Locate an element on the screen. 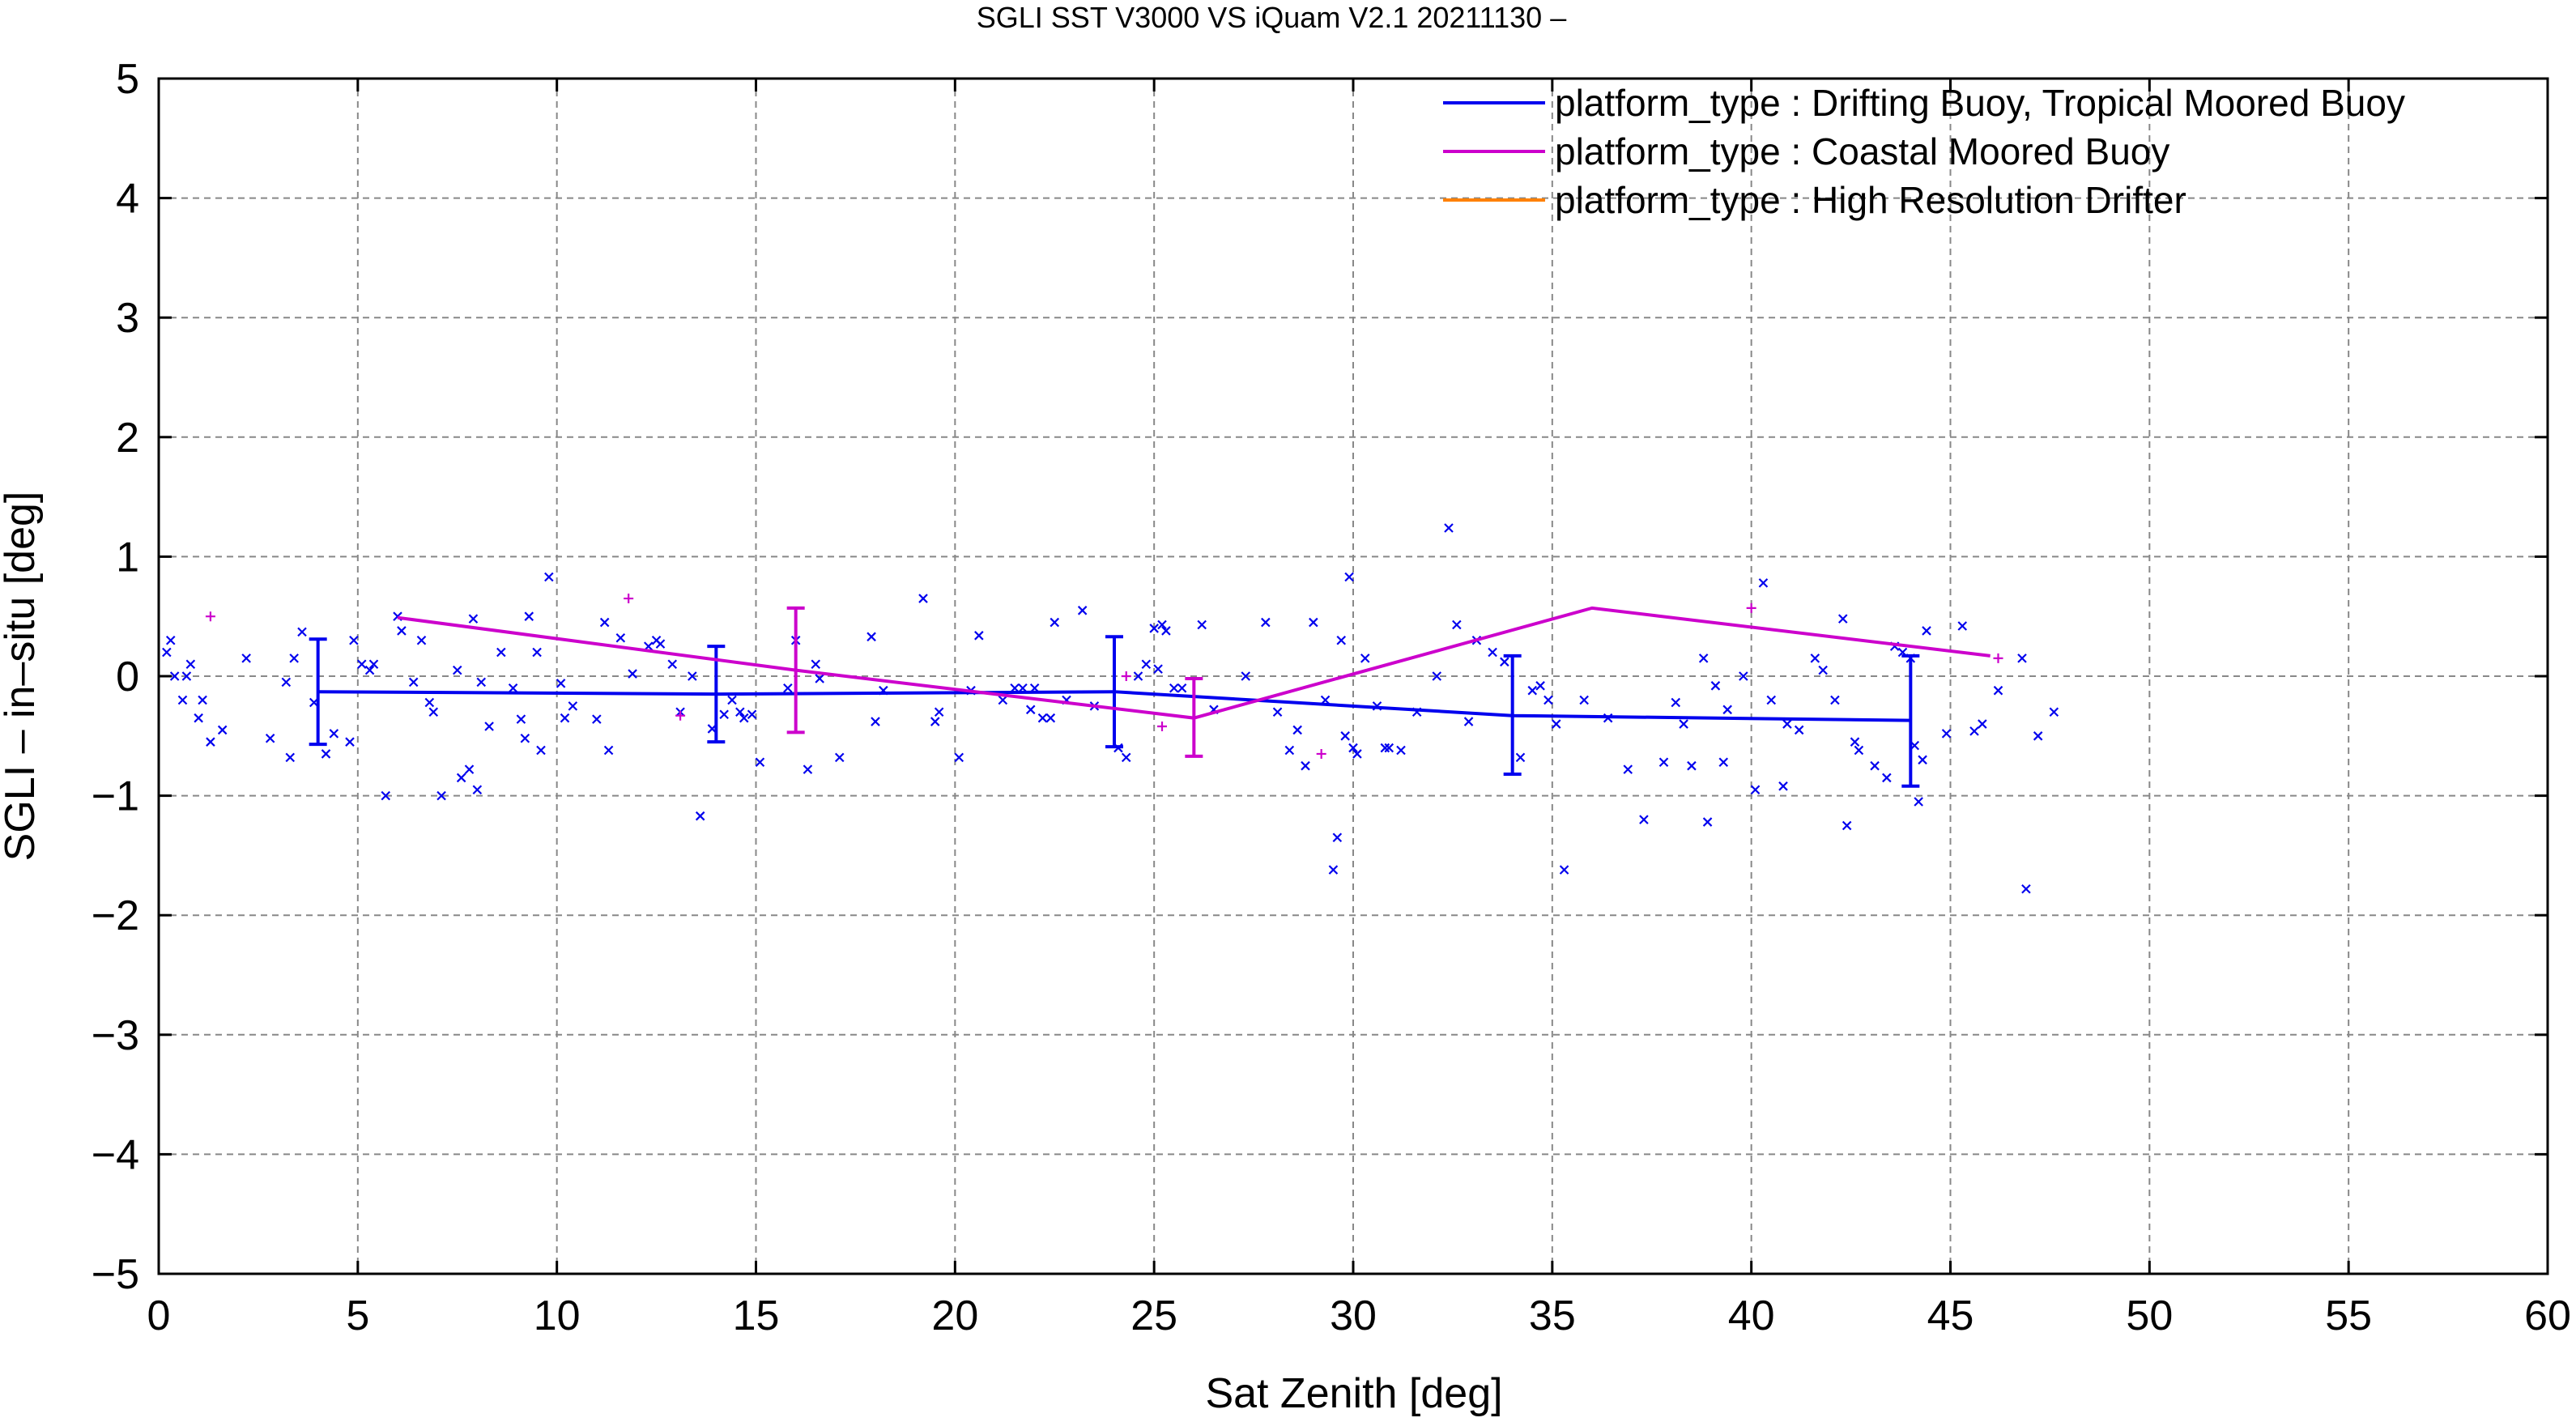 This screenshot has height=1422, width=2576. x-tick-label: 10 is located at coordinates (557, 1315).